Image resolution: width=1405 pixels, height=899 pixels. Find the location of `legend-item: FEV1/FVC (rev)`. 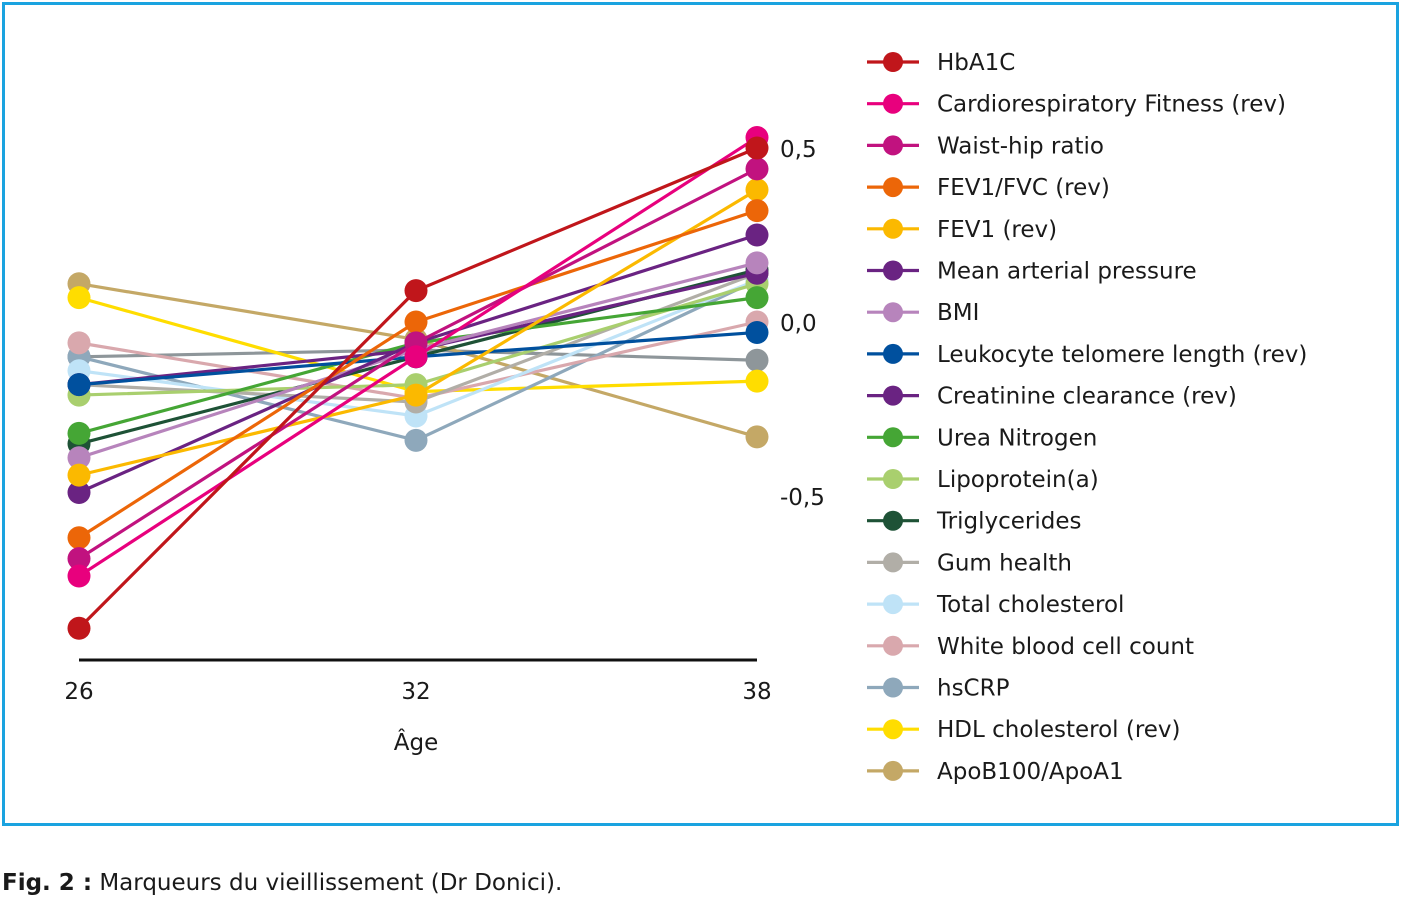

legend-item: FEV1/FVC (rev) is located at coordinates (988, 188).